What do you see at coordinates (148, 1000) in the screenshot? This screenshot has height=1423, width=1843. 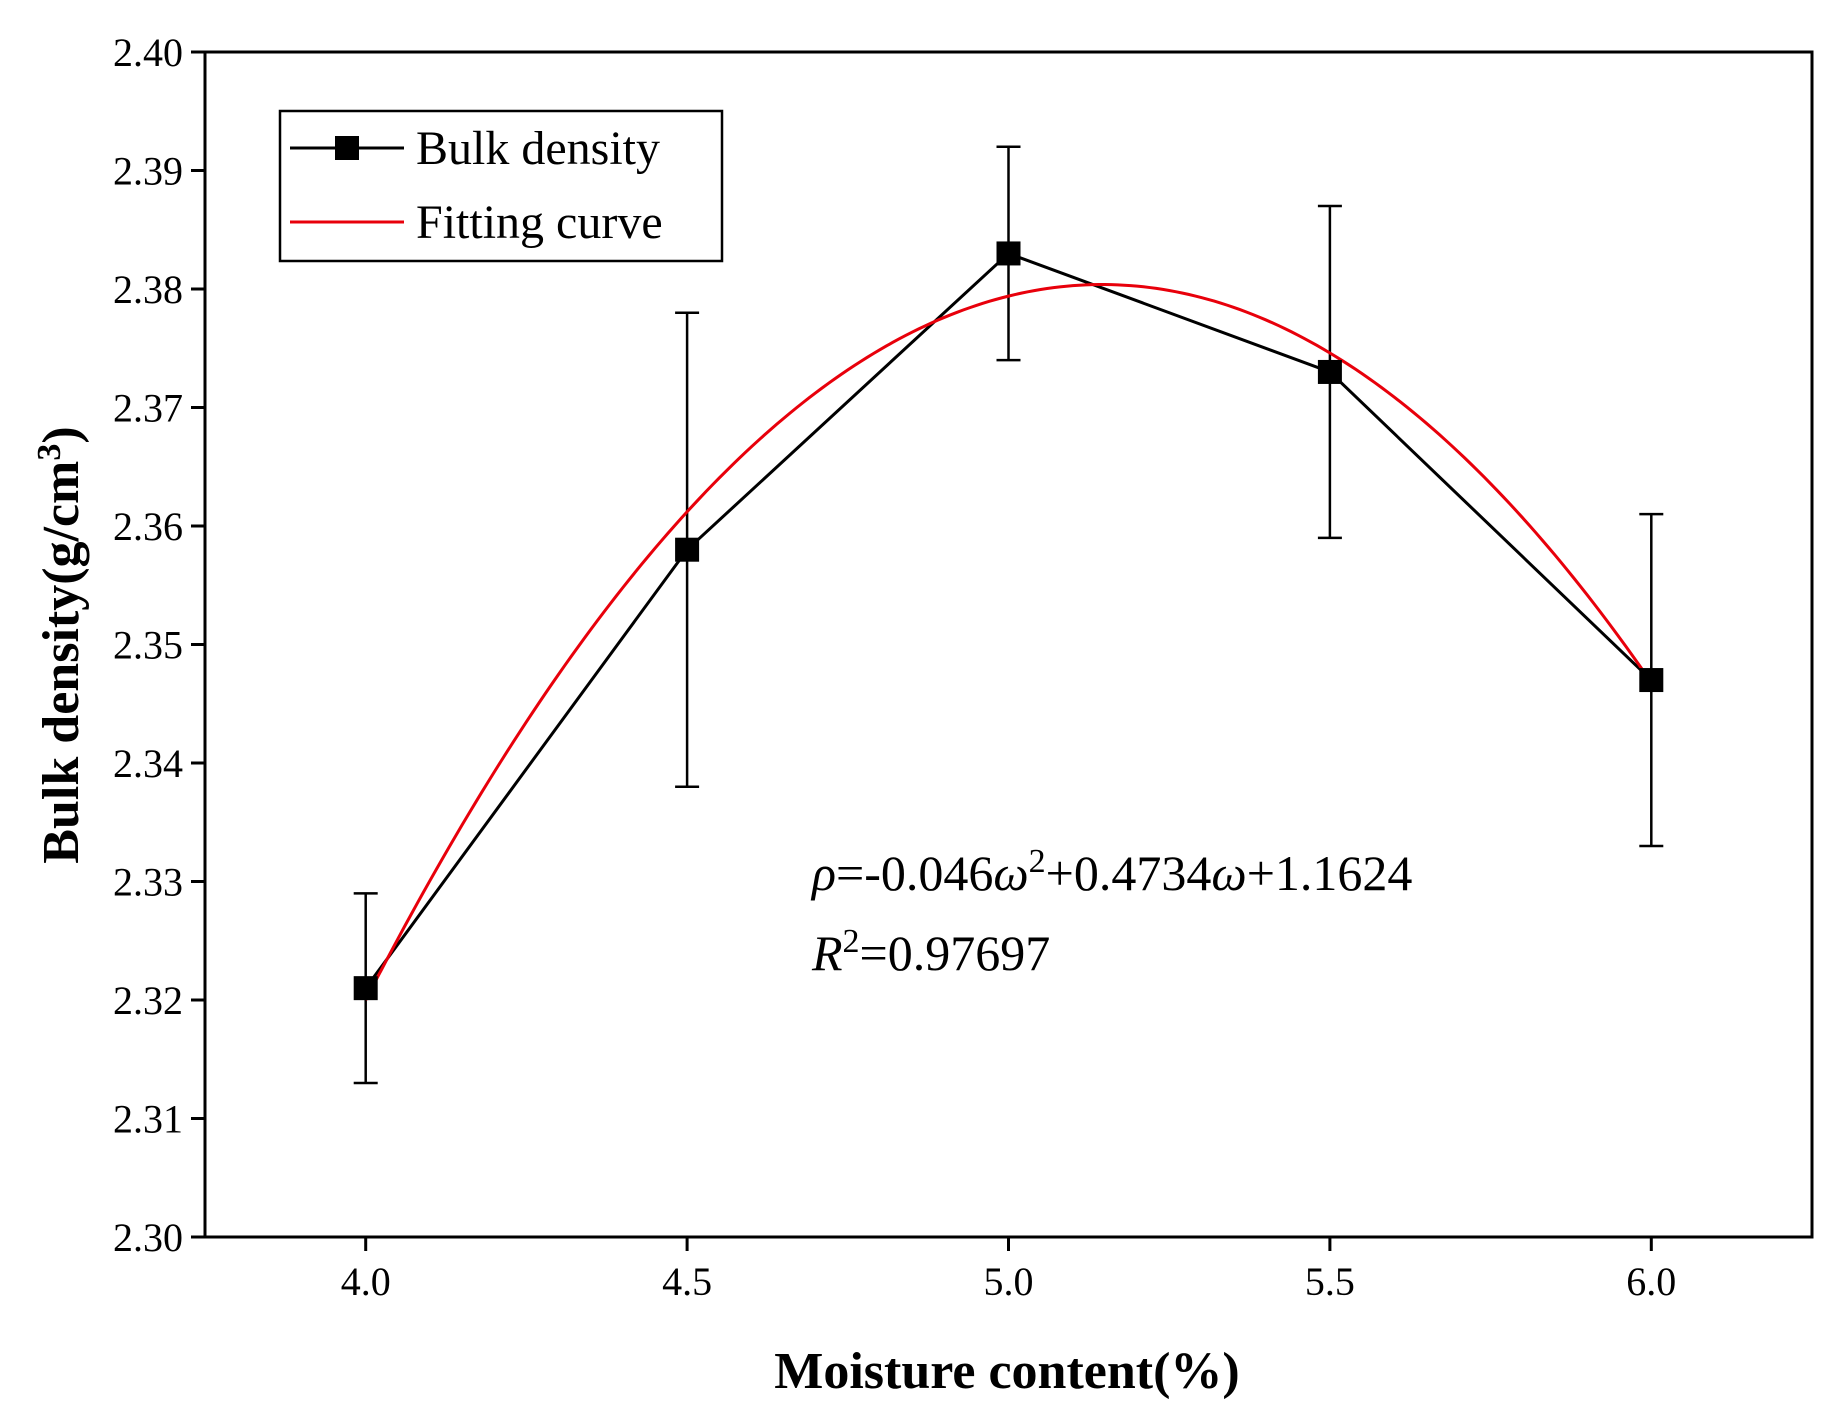 I see `y-tick-label: 2.32` at bounding box center [148, 1000].